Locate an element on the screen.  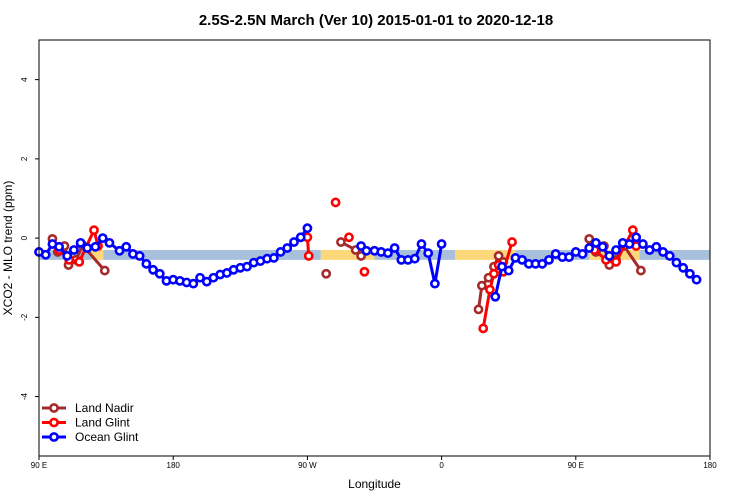
y-tick-label: 4 is located at coordinates (24, 79).